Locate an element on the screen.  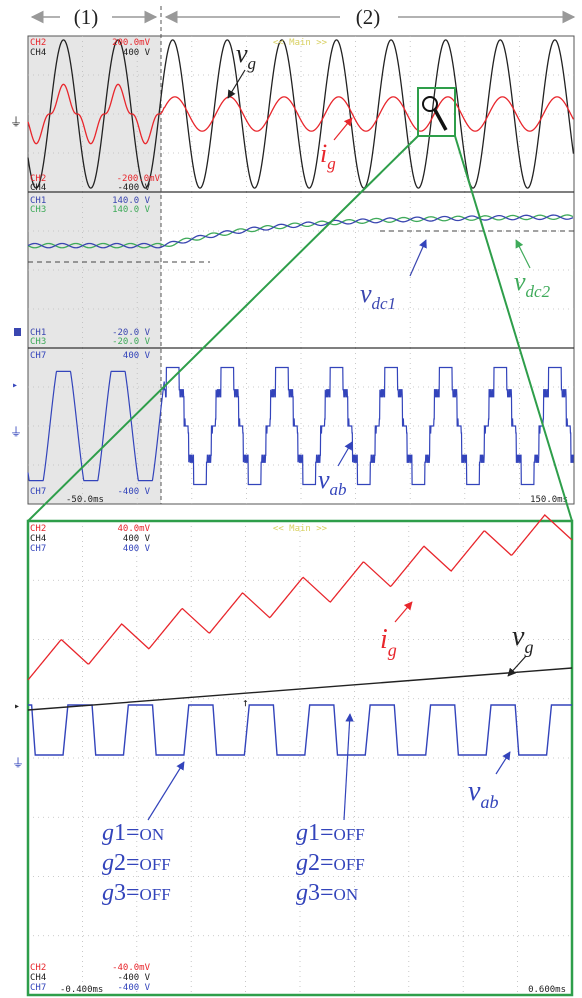
zoom-ch4-bot-label: CH4 is located at coordinates (38, 978).